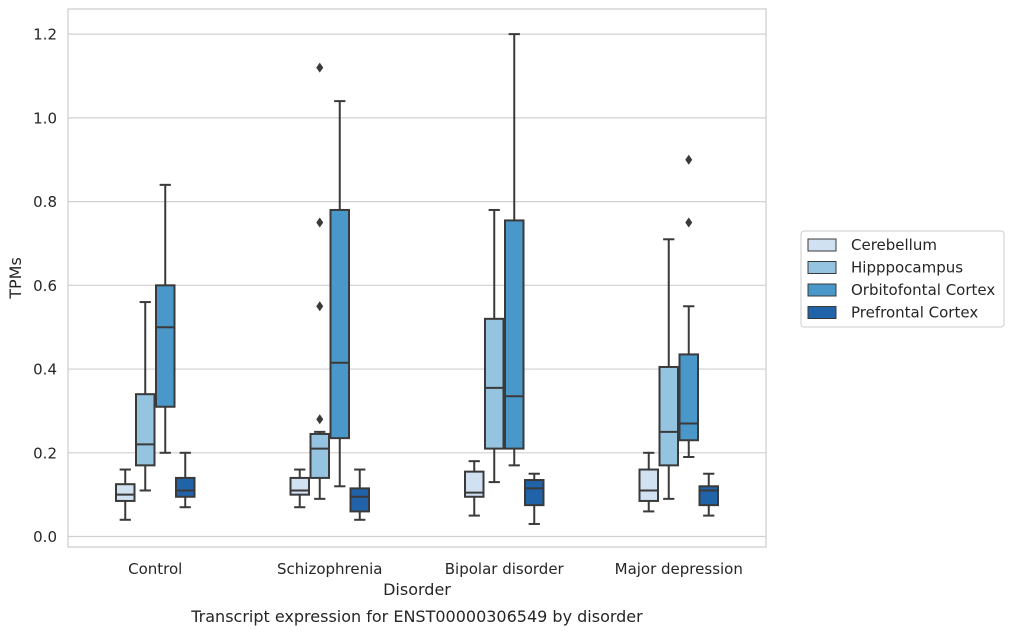 This screenshot has width=1014, height=634. I want to click on y-axis-label: TPMs, so click(15, 278).